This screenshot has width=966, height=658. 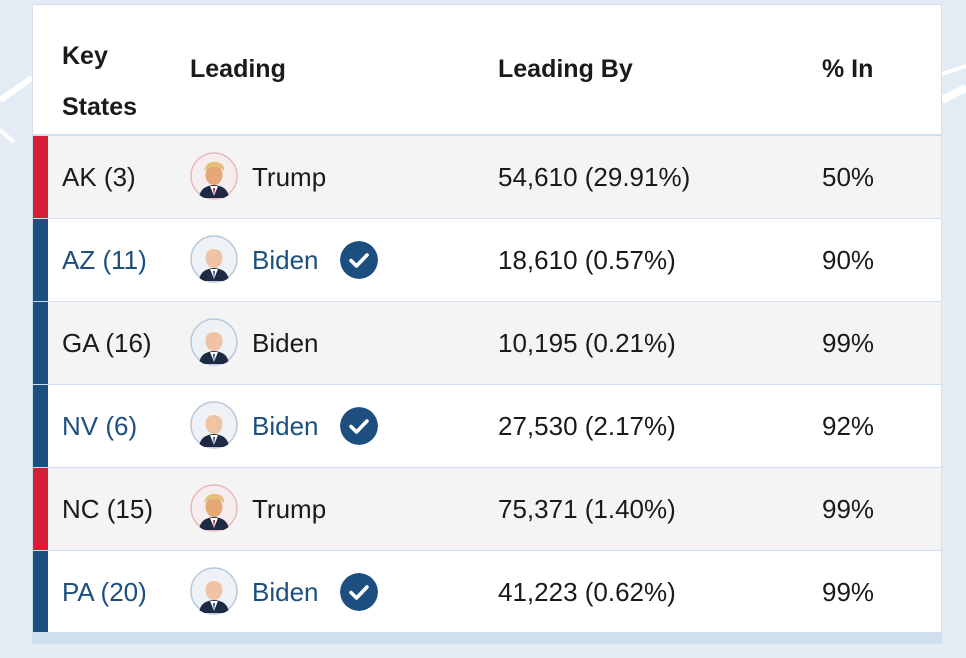 I want to click on state-label: AK (3), so click(x=99, y=177).